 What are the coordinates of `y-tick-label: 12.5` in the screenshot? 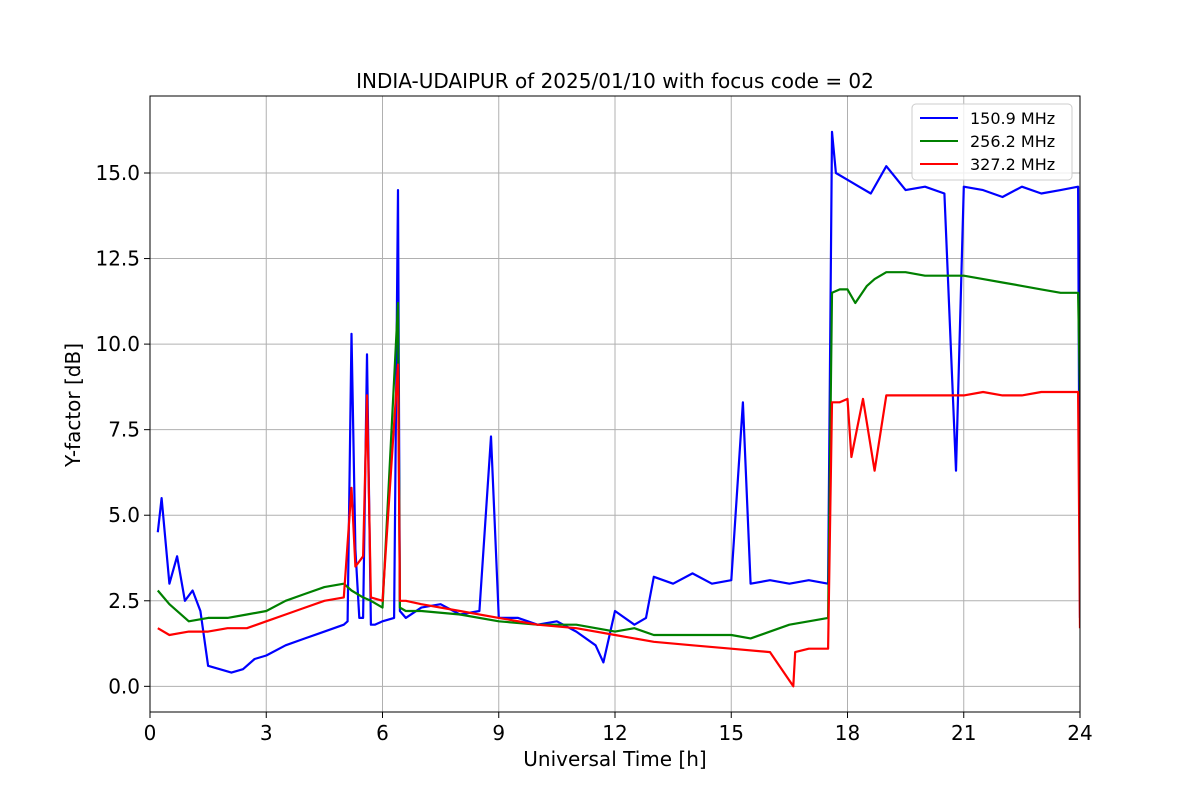 It's located at (117, 259).